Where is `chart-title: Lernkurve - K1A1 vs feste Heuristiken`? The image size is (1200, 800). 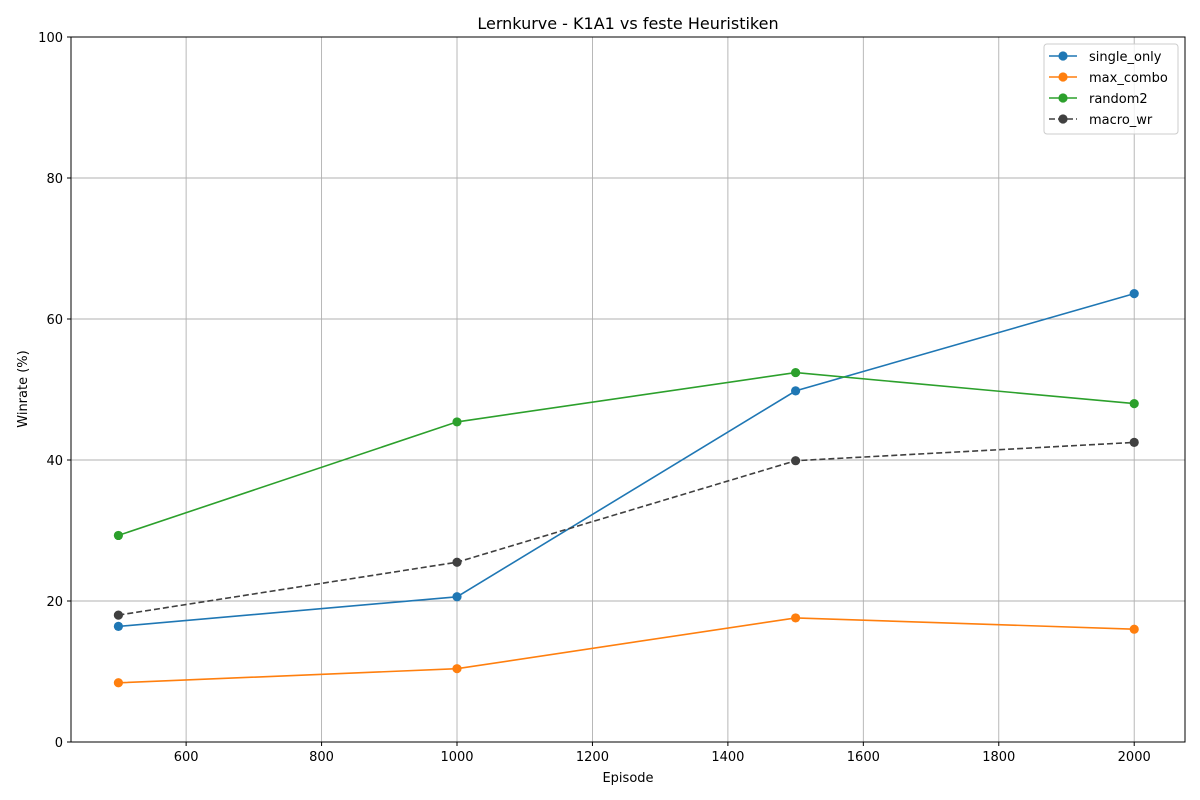
chart-title: Lernkurve - K1A1 vs feste Heuristiken is located at coordinates (627, 23).